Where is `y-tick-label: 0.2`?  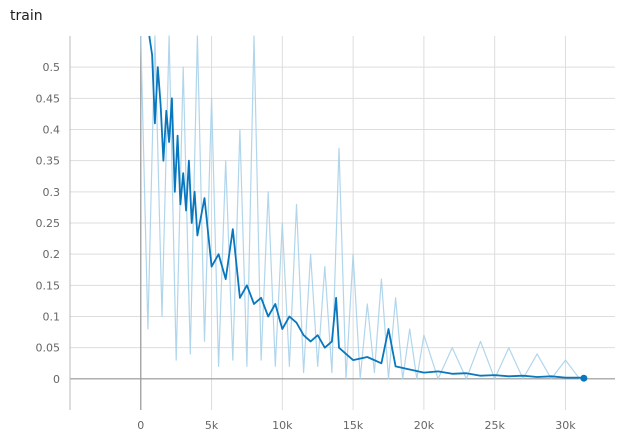
y-tick-label: 0.2 is located at coordinates (52, 254).